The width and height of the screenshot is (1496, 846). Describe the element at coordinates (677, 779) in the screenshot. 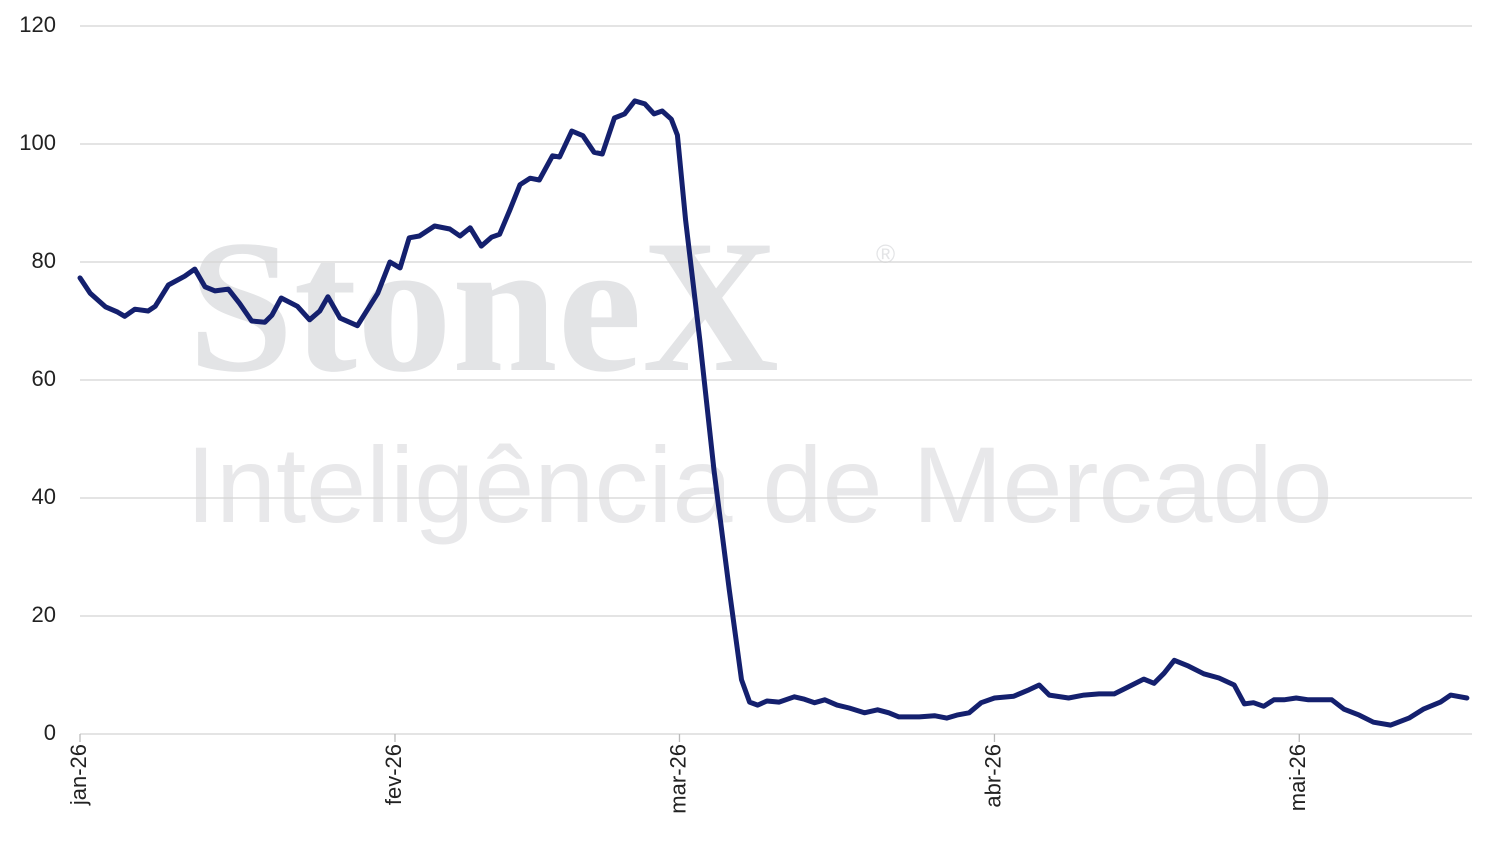

I see `x-tick-label: mar-26` at that location.